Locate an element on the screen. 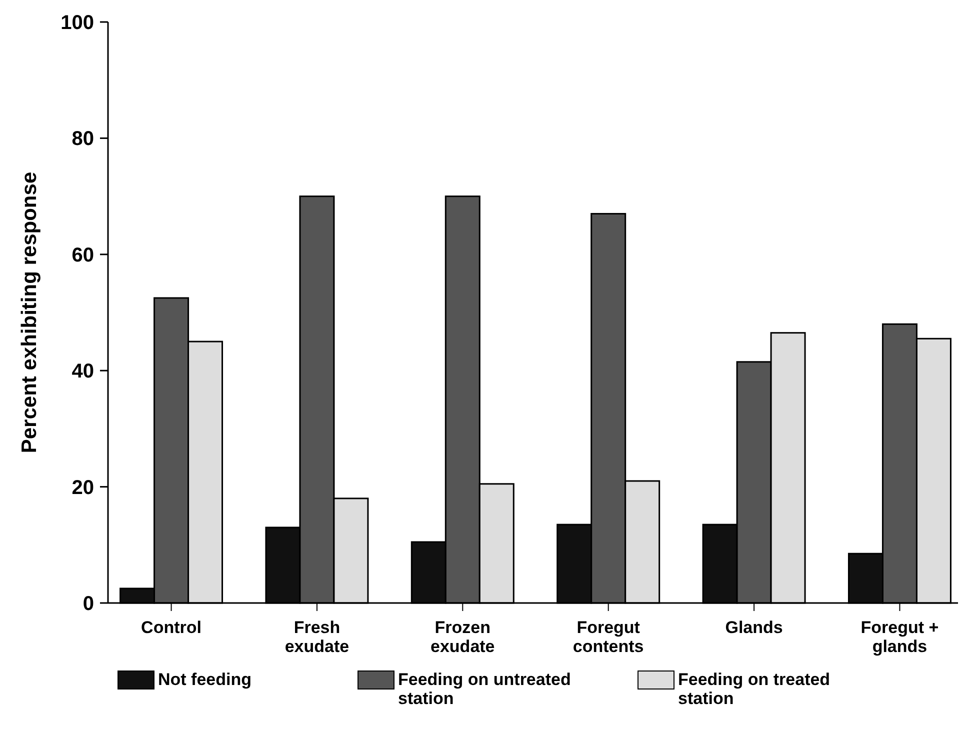 This screenshot has width=975, height=733. legend-label: Feeding on treated station is located at coordinates (754, 689).